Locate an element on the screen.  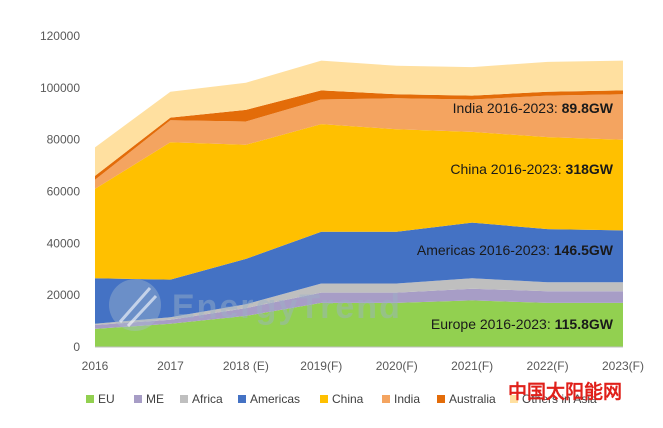
x-tick-label: 2018 (E) is located at coordinates (246, 366).